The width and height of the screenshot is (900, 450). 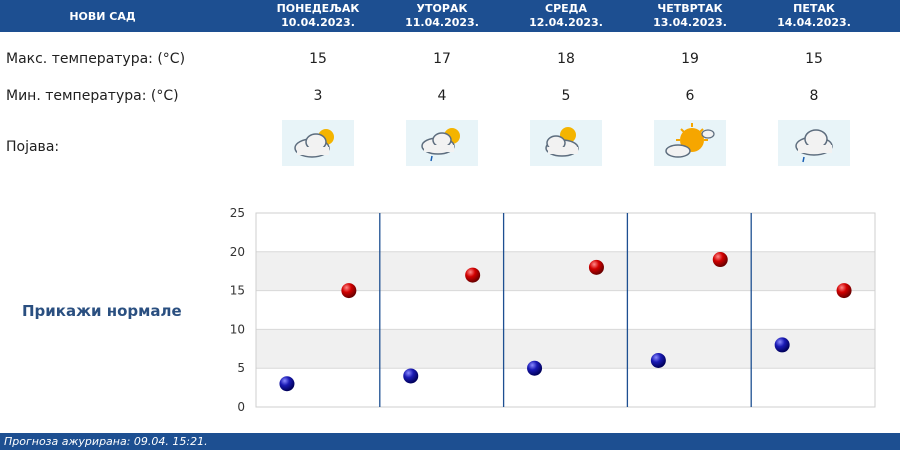 I want to click on min-temp-value: 4, so click(x=442, y=96).